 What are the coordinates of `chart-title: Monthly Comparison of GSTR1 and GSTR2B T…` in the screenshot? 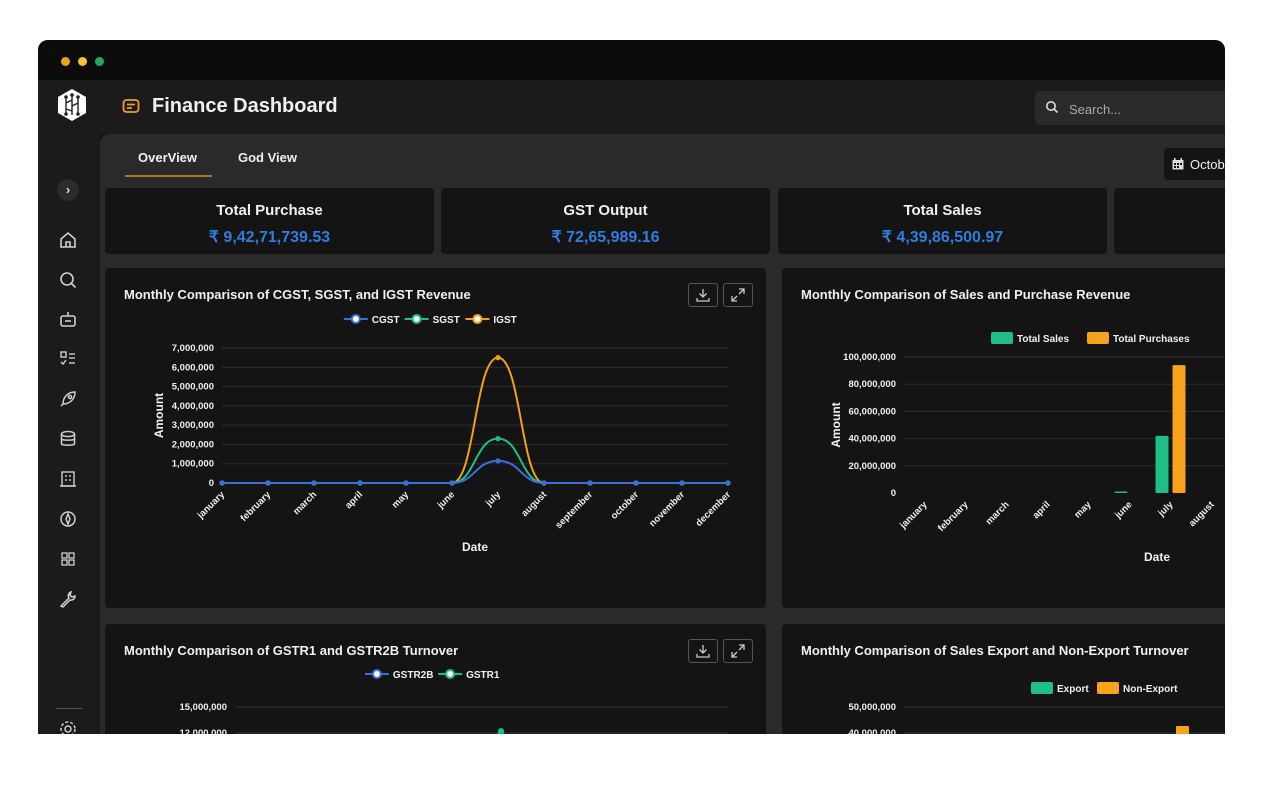 It's located at (291, 650).